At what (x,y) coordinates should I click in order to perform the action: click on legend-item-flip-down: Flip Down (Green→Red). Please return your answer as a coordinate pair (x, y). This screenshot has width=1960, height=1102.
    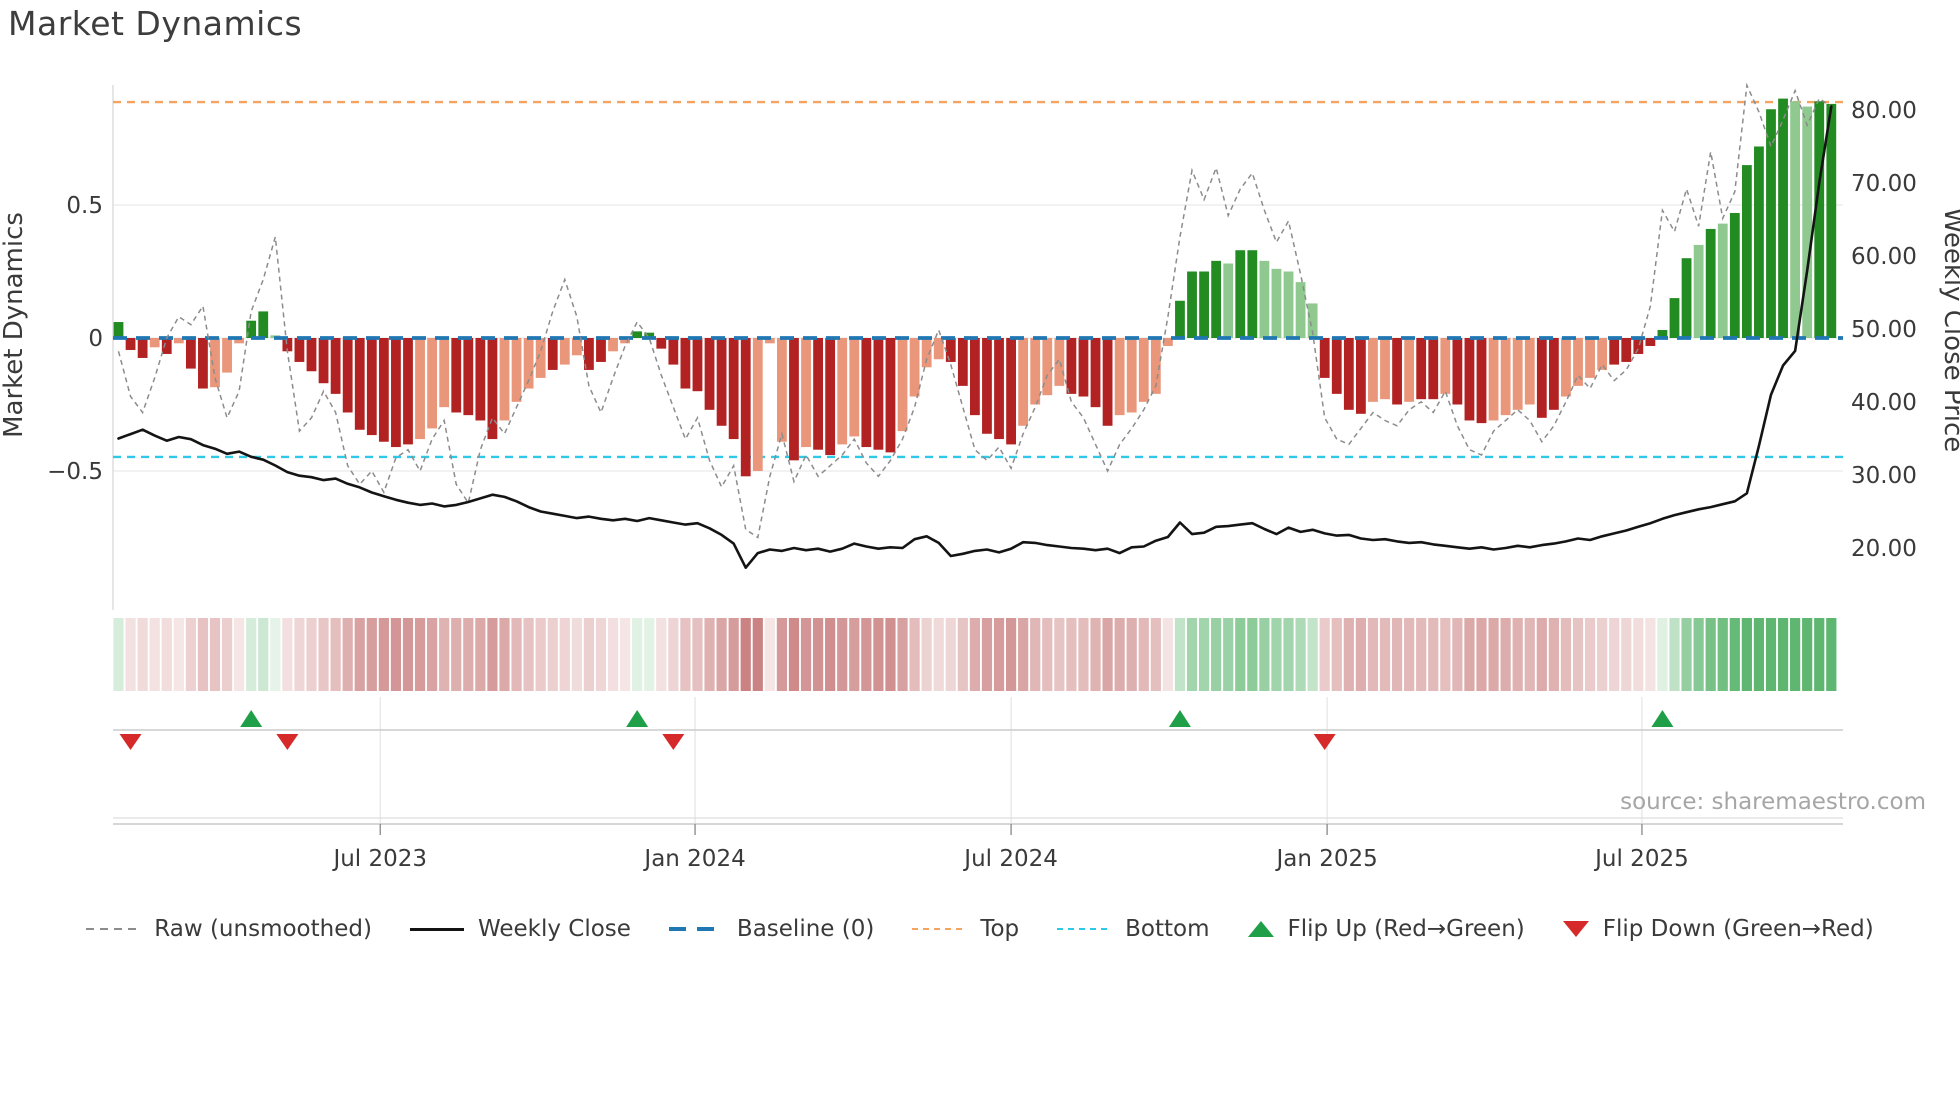
    Looking at the image, I should click on (1718, 929).